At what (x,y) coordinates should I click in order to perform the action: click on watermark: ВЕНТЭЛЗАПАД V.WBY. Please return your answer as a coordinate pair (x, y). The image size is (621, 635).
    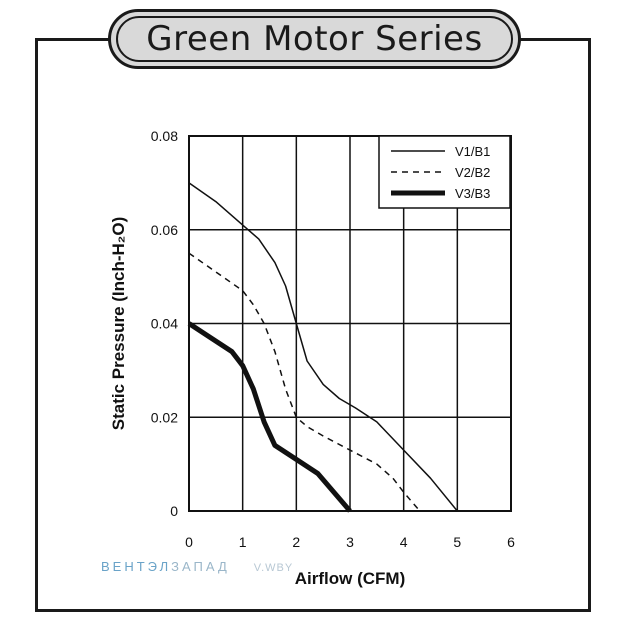
    Looking at the image, I should click on (197, 566).